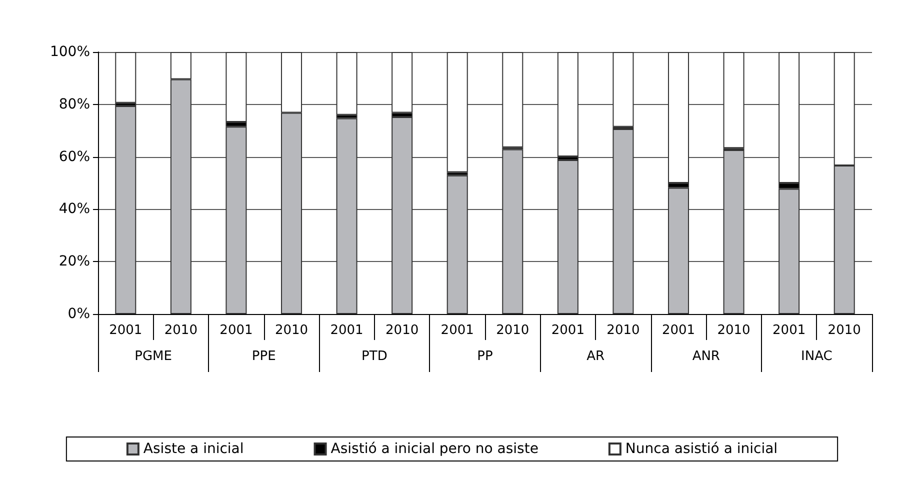 This screenshot has height=481, width=904. Describe the element at coordinates (193, 449) in the screenshot. I see `legend-label: Asiste a inicial` at that location.